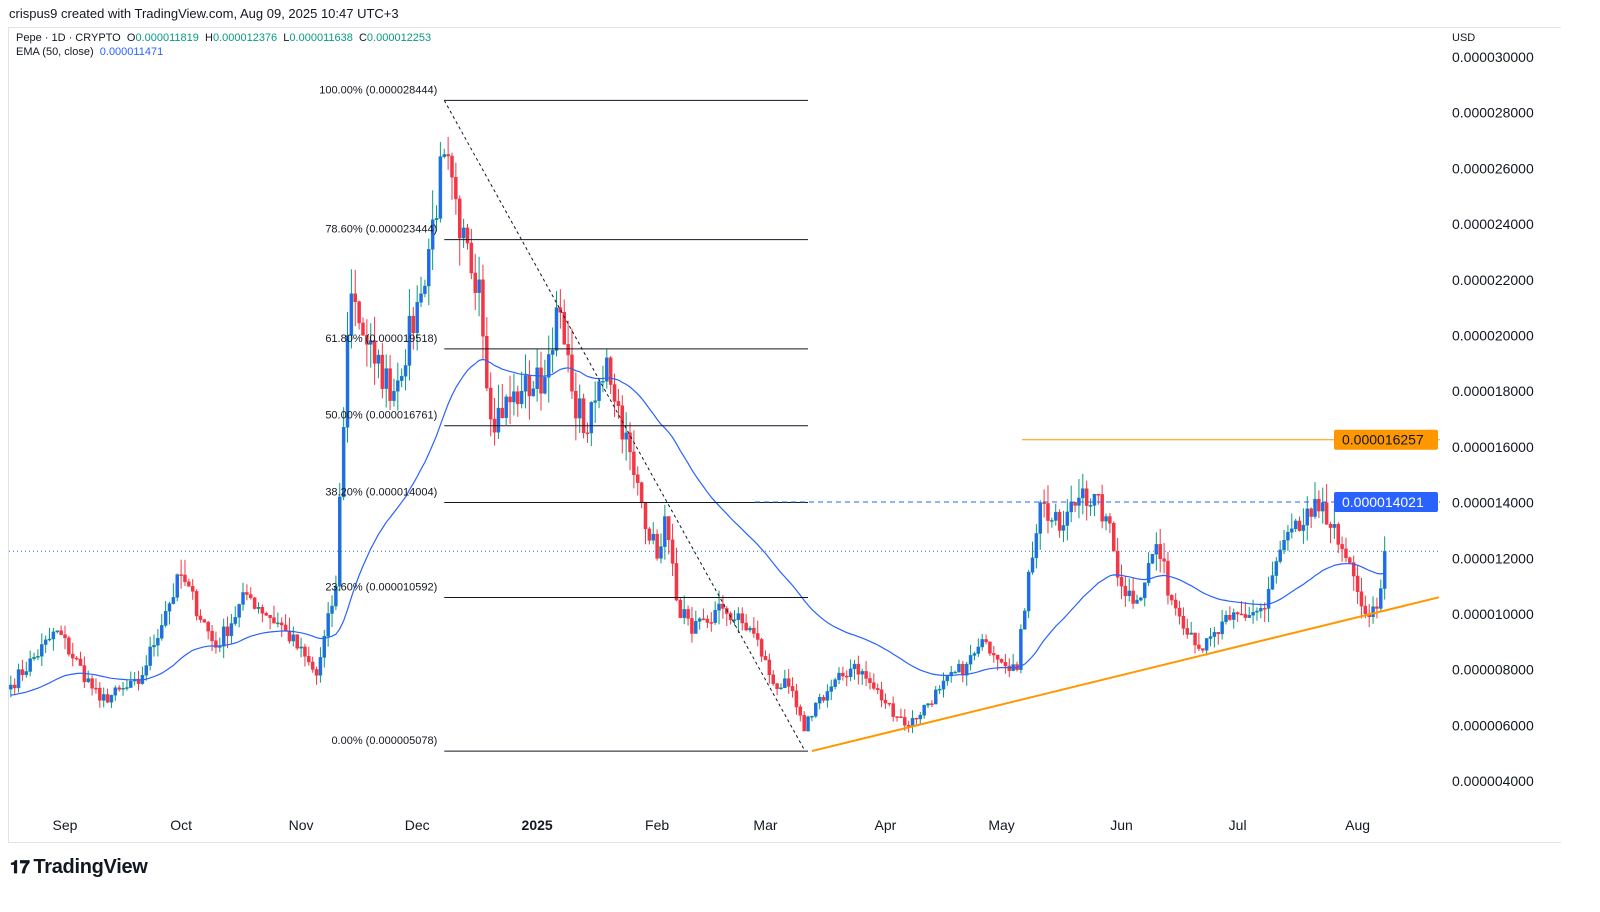 This screenshot has width=1600, height=912. What do you see at coordinates (1464, 38) in the screenshot?
I see `currency-label: USD` at bounding box center [1464, 38].